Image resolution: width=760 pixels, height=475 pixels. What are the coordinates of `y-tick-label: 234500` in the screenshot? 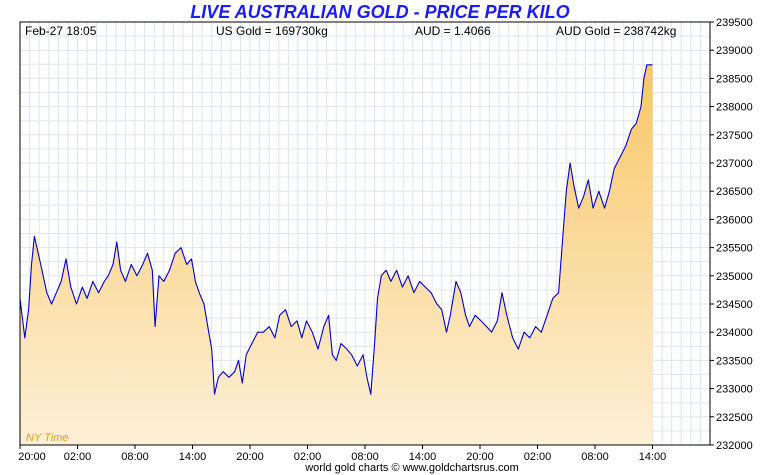 It's located at (734, 305).